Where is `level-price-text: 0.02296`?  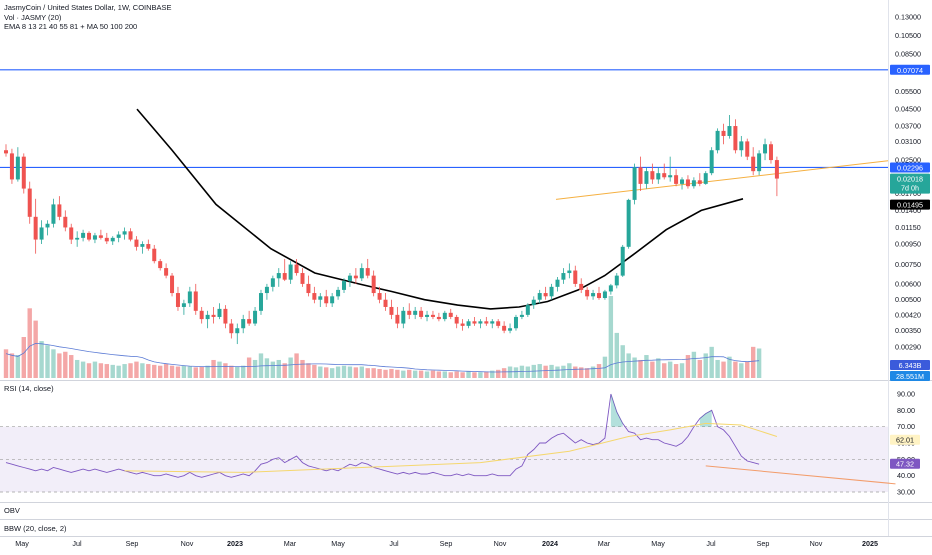 level-price-text: 0.02296 is located at coordinates (910, 167).